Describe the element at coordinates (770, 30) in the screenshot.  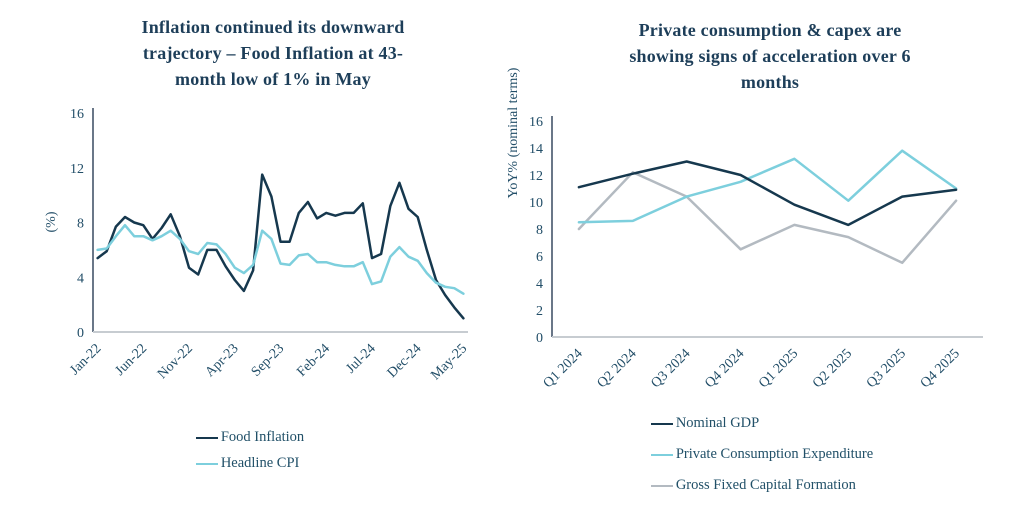
I see `title-line: Private consumption & capex are` at that location.